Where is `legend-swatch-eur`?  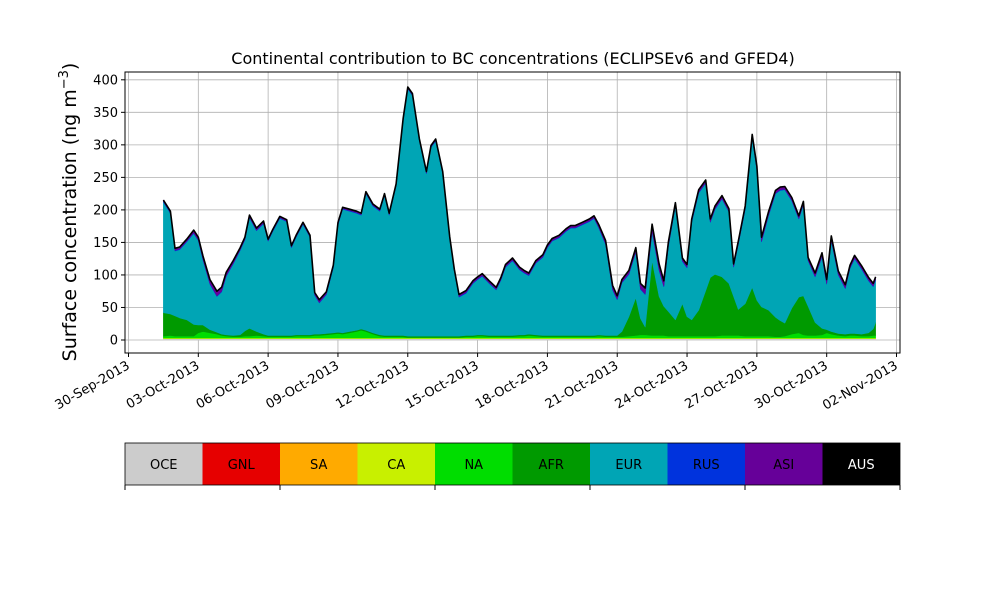
legend-swatch-eur is located at coordinates (629, 464).